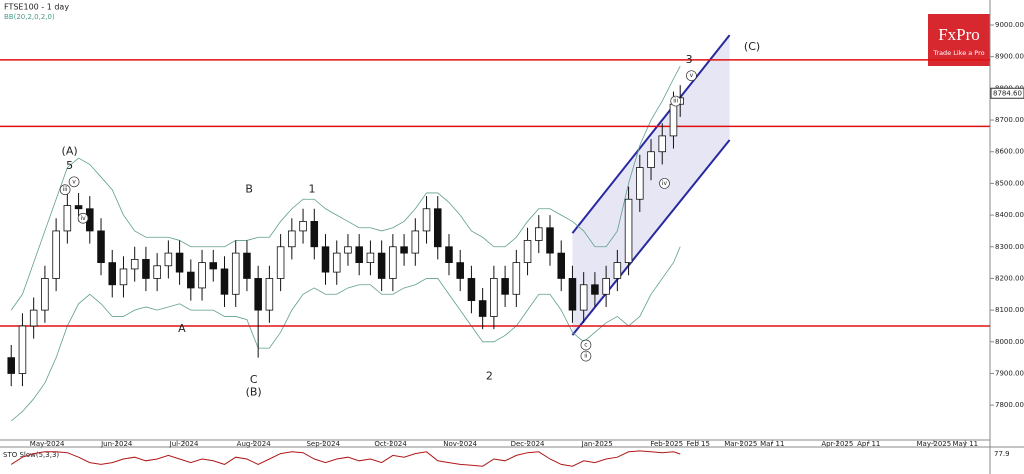  I want to click on sto-line, so click(345, 458).